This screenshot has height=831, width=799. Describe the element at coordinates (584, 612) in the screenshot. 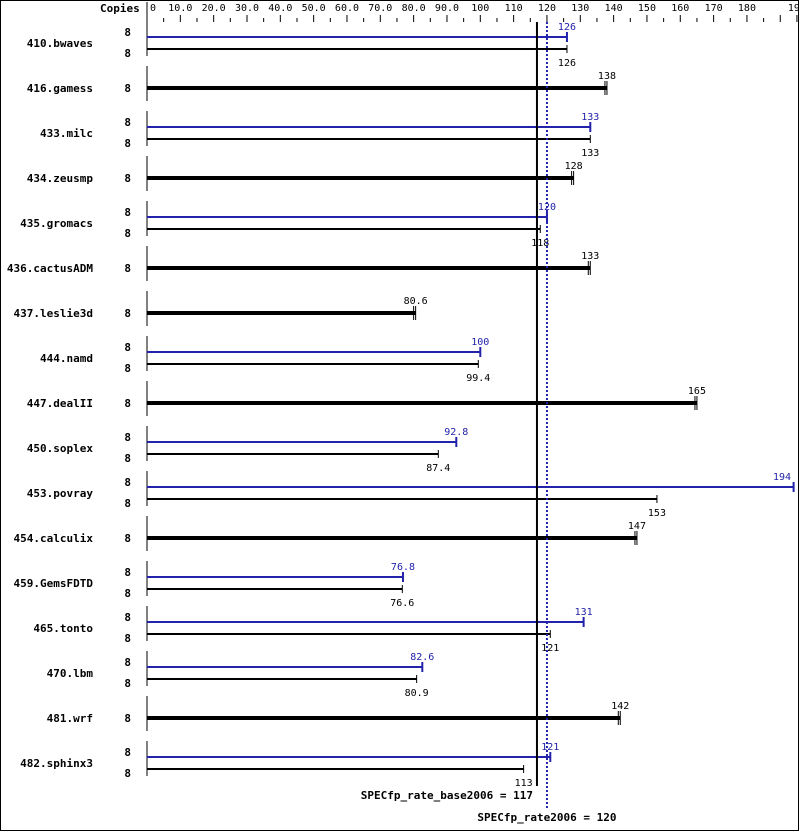

I see `peak-value-label: 131` at that location.